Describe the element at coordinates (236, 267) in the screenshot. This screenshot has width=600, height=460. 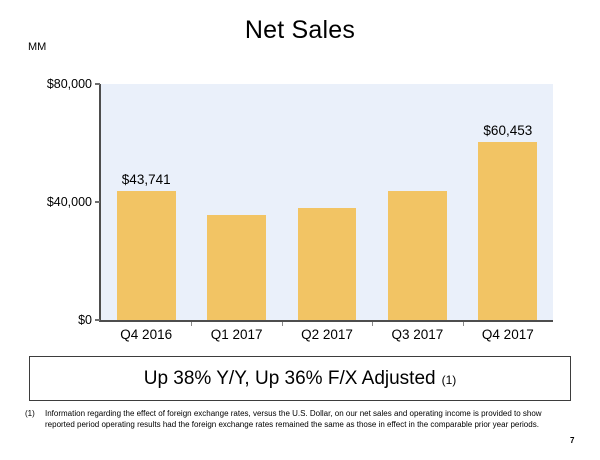
I see `bar-q1-2017` at that location.